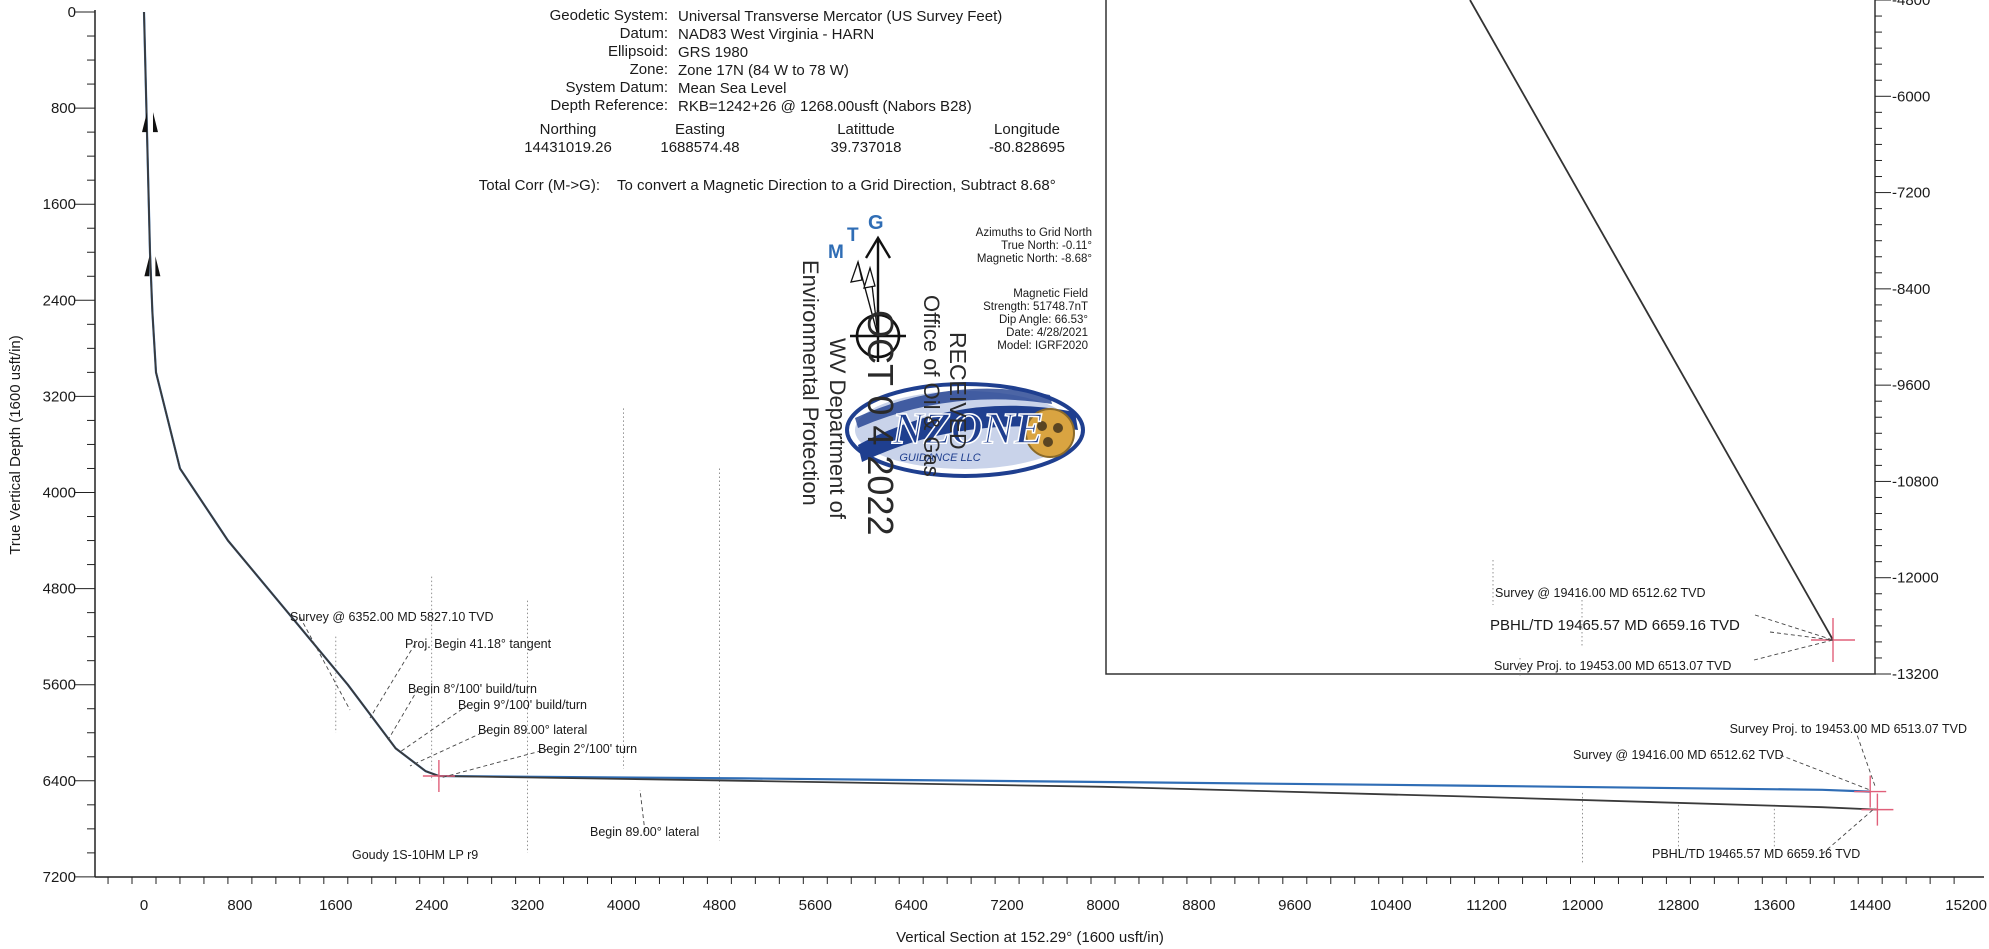  Describe the element at coordinates (1966, 905) in the screenshot. I see `x-tick-label: 15200` at that location.